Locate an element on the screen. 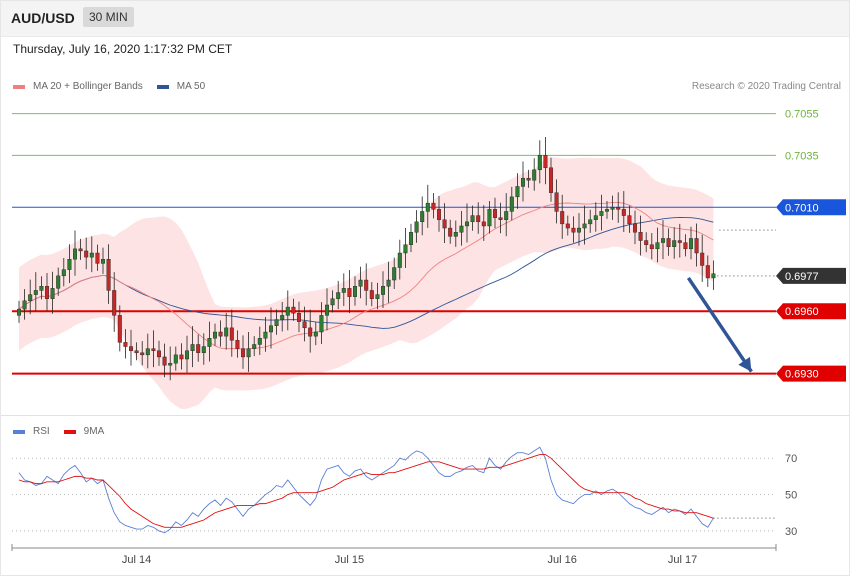  ma9-swatch is located at coordinates (69, 431).